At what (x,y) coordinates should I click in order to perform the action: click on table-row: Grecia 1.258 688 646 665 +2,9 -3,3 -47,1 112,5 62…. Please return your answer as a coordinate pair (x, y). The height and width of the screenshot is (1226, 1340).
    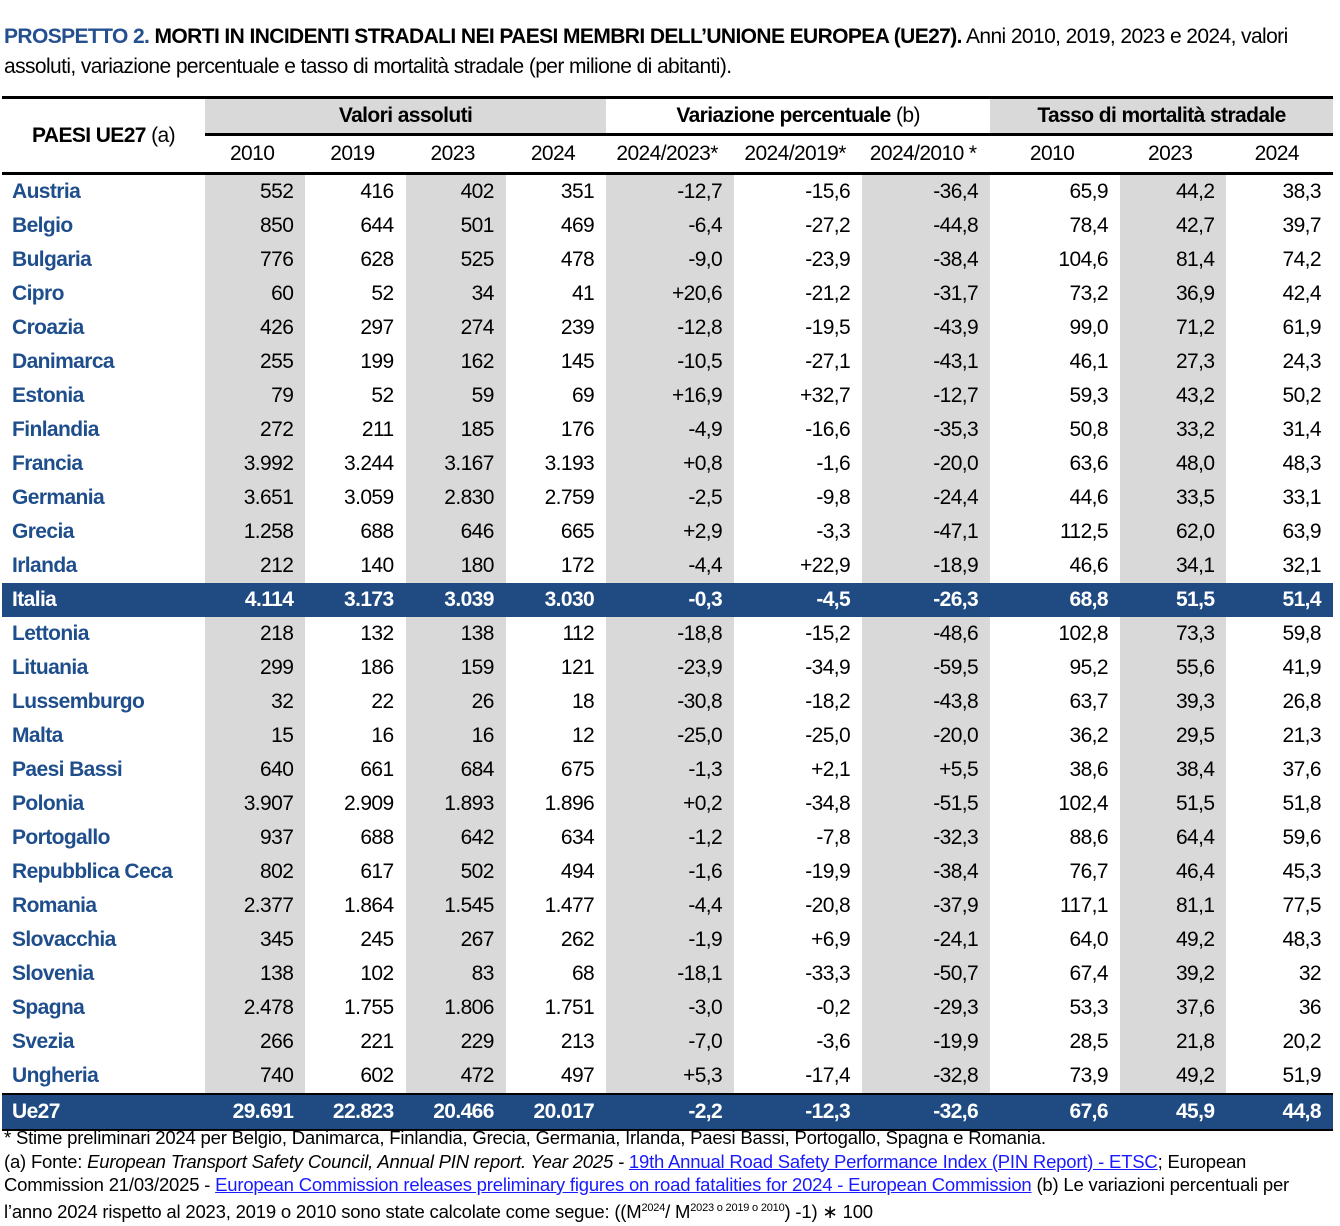
    Looking at the image, I should click on (667, 532).